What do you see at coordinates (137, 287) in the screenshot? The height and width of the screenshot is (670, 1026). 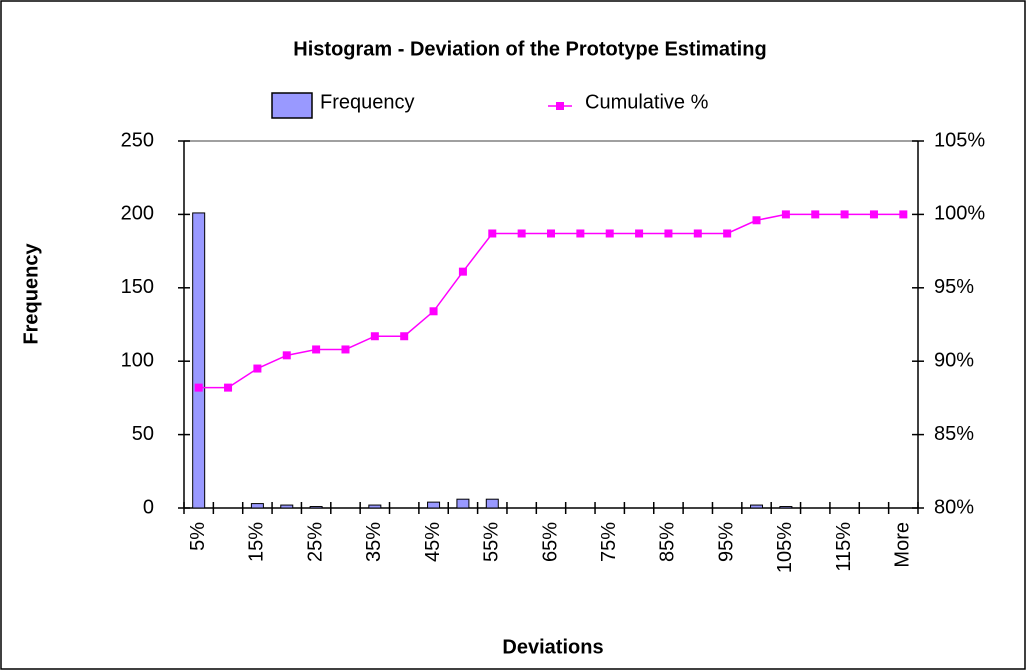 I see `y-tick-label: 150` at bounding box center [137, 287].